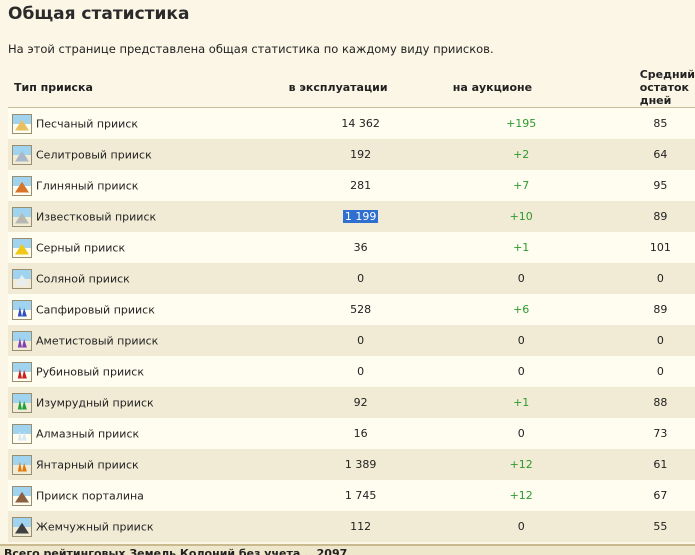 The height and width of the screenshot is (555, 695). What do you see at coordinates (87, 464) in the screenshot?
I see `mine-name-link: Янтарный прииск` at bounding box center [87, 464].